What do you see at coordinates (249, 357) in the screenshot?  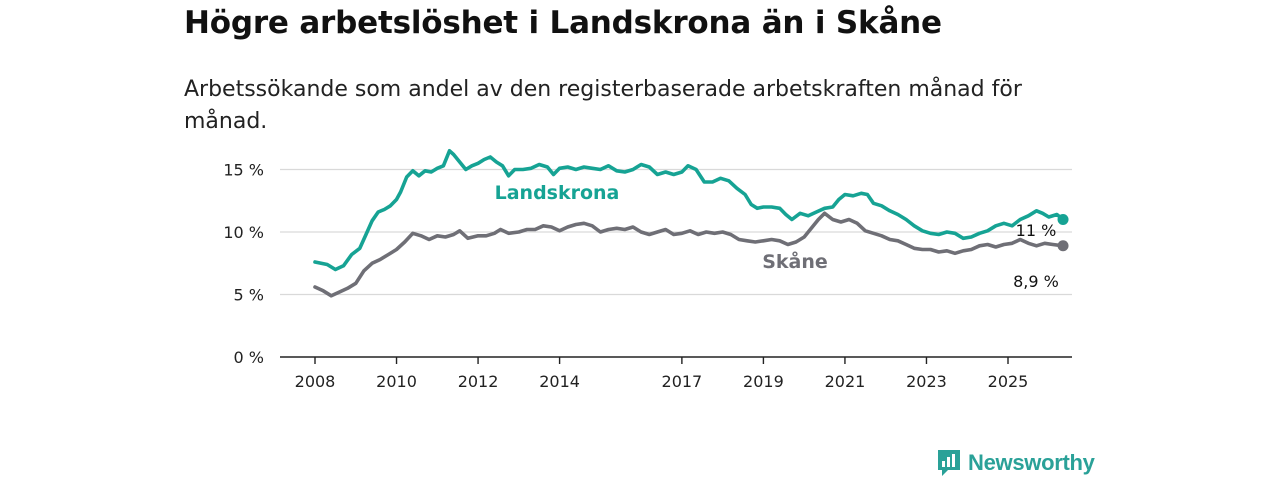 I see `y-tick-label: 0 %` at bounding box center [249, 357].